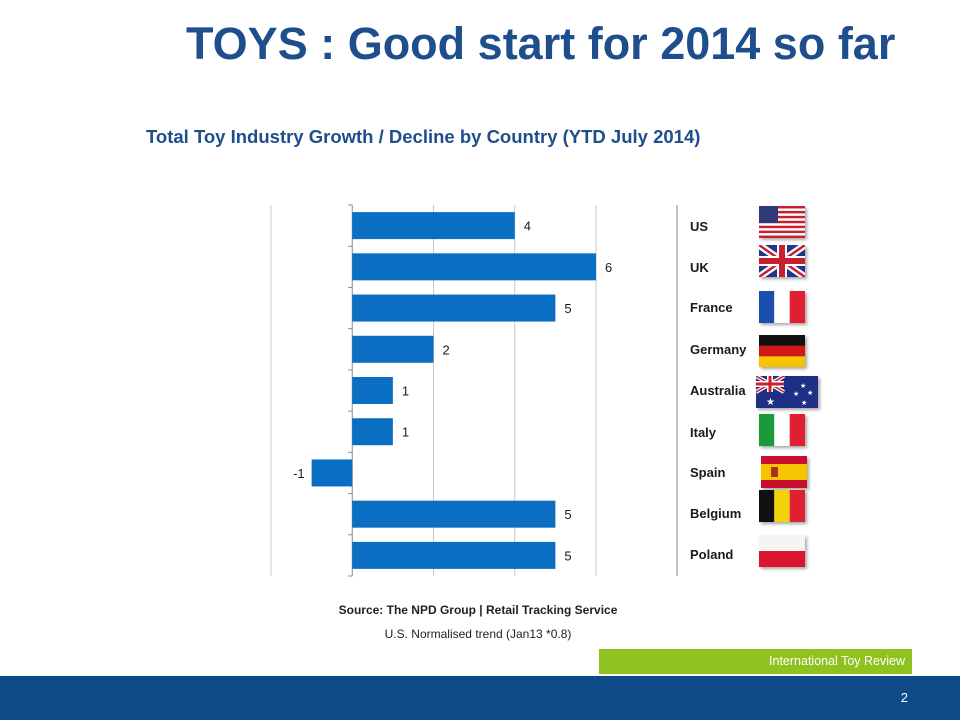  Describe the element at coordinates (712, 554) in the screenshot. I see `legend-label: Poland` at that location.